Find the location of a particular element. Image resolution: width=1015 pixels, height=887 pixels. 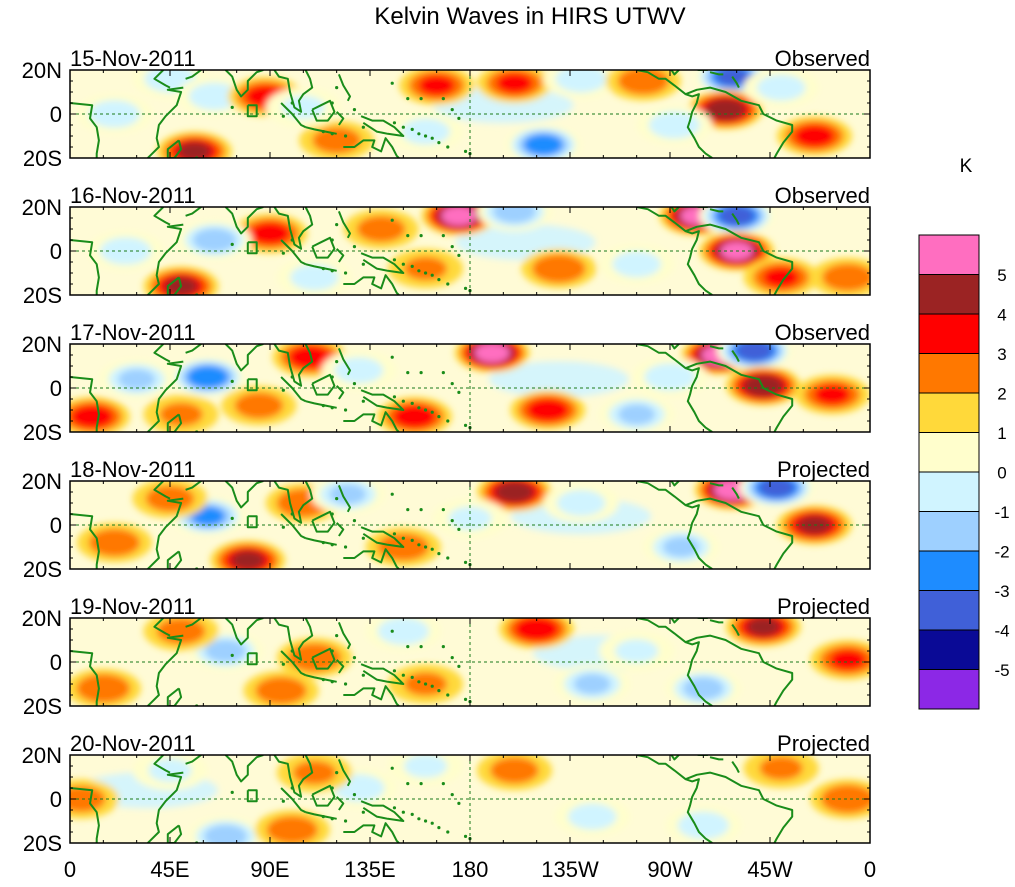

panel-date: 17-Nov-2011 is located at coordinates (133, 332).